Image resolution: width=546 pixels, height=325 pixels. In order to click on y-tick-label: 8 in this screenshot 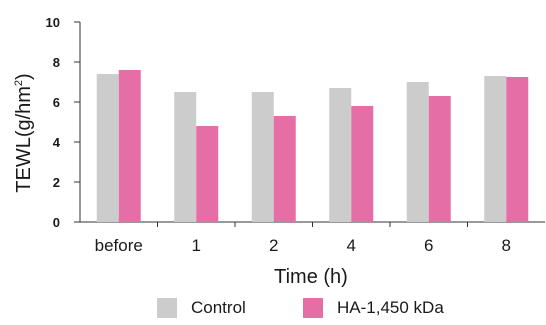, I will do `click(56, 62)`.